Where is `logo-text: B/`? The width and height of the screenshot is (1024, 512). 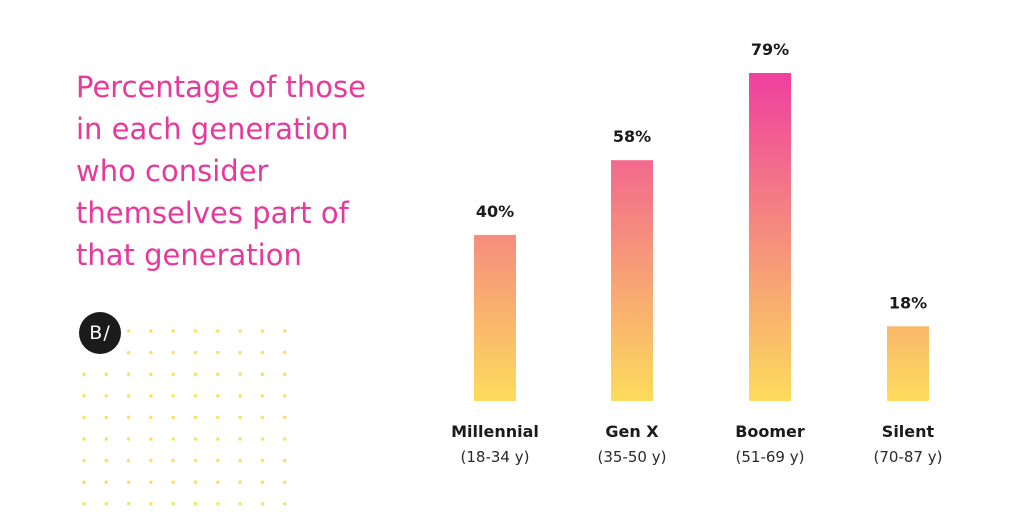 logo-text: B/ is located at coordinates (100, 333).